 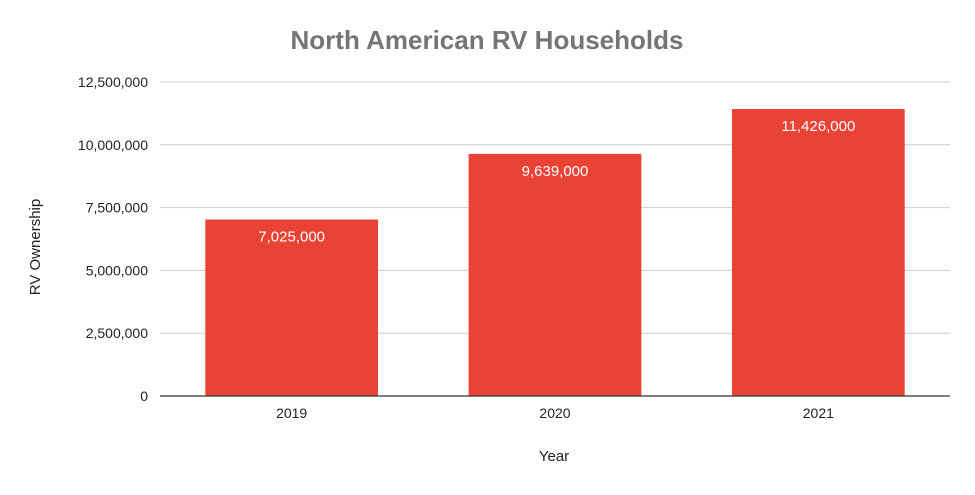 I want to click on x-tick-label: 2020, so click(x=554, y=413).